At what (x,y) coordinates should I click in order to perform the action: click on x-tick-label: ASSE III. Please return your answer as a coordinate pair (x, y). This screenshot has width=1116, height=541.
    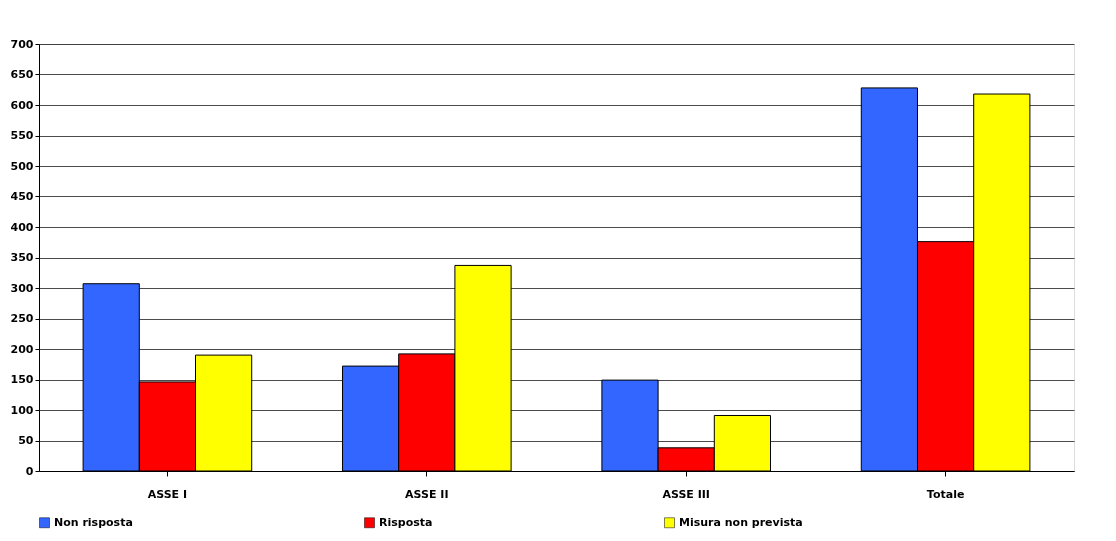
    Looking at the image, I should click on (686, 494).